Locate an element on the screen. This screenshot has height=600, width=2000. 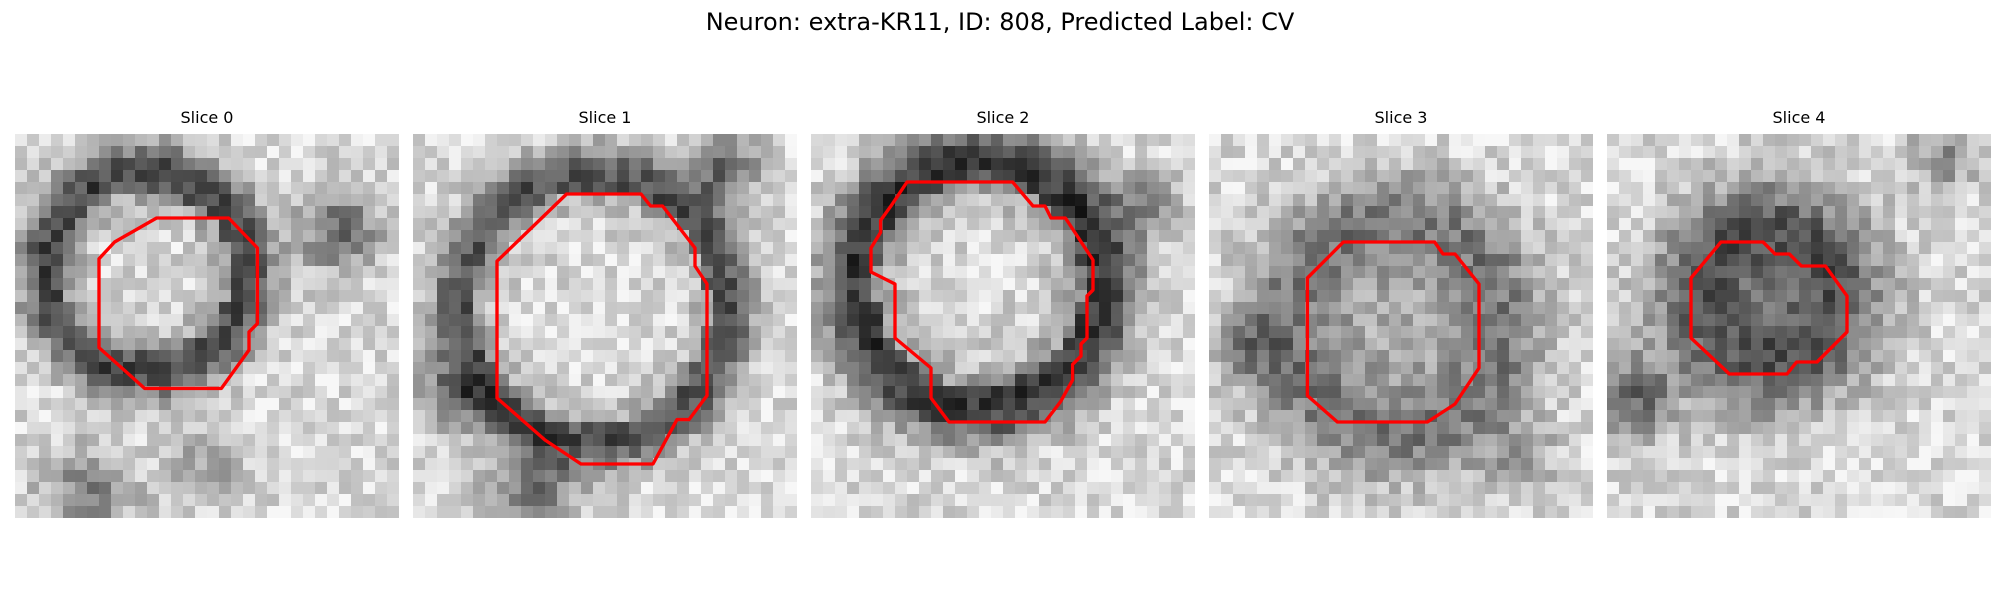
slice-title-3: Slice 3 is located at coordinates (1401, 117).